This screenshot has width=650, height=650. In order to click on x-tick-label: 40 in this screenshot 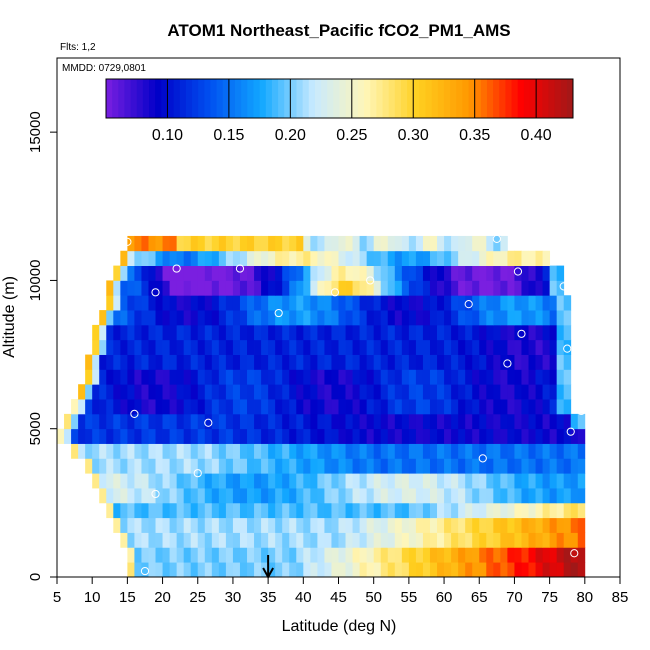, I will do `click(303, 597)`.